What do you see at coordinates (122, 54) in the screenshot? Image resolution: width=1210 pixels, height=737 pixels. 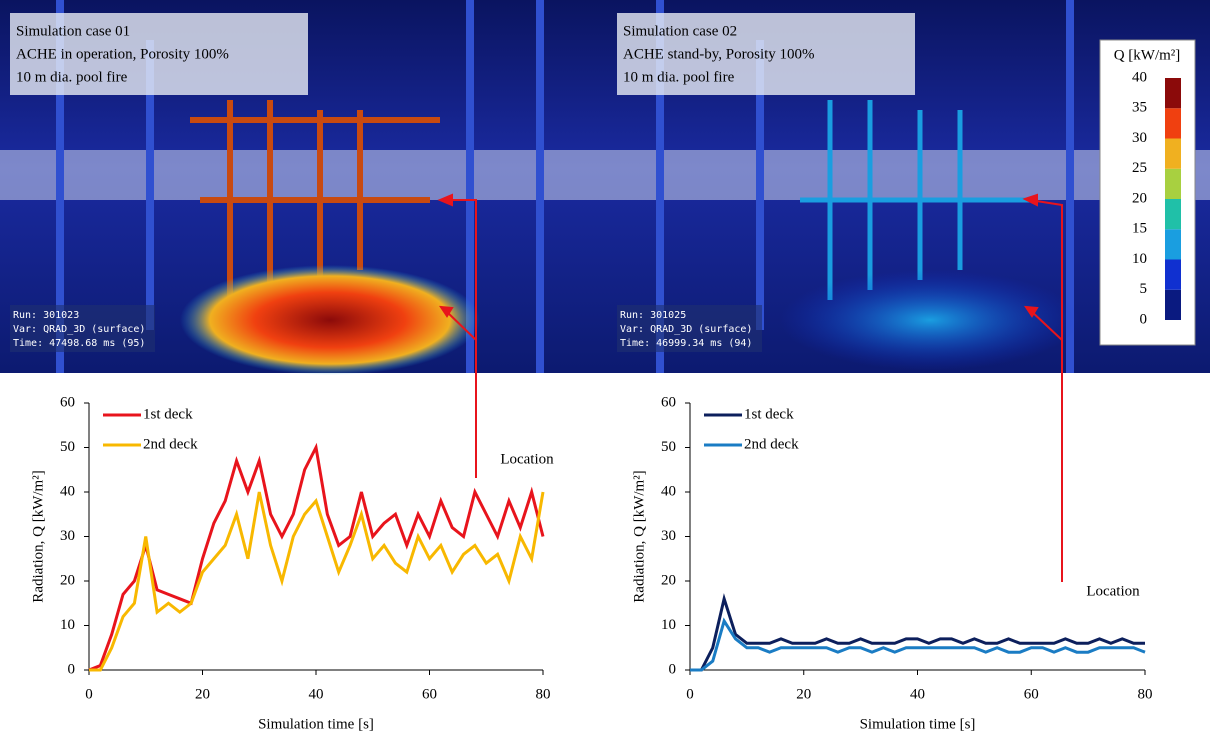 I see `caption-line: ACHE in operation, Porosity 100%` at bounding box center [122, 54].